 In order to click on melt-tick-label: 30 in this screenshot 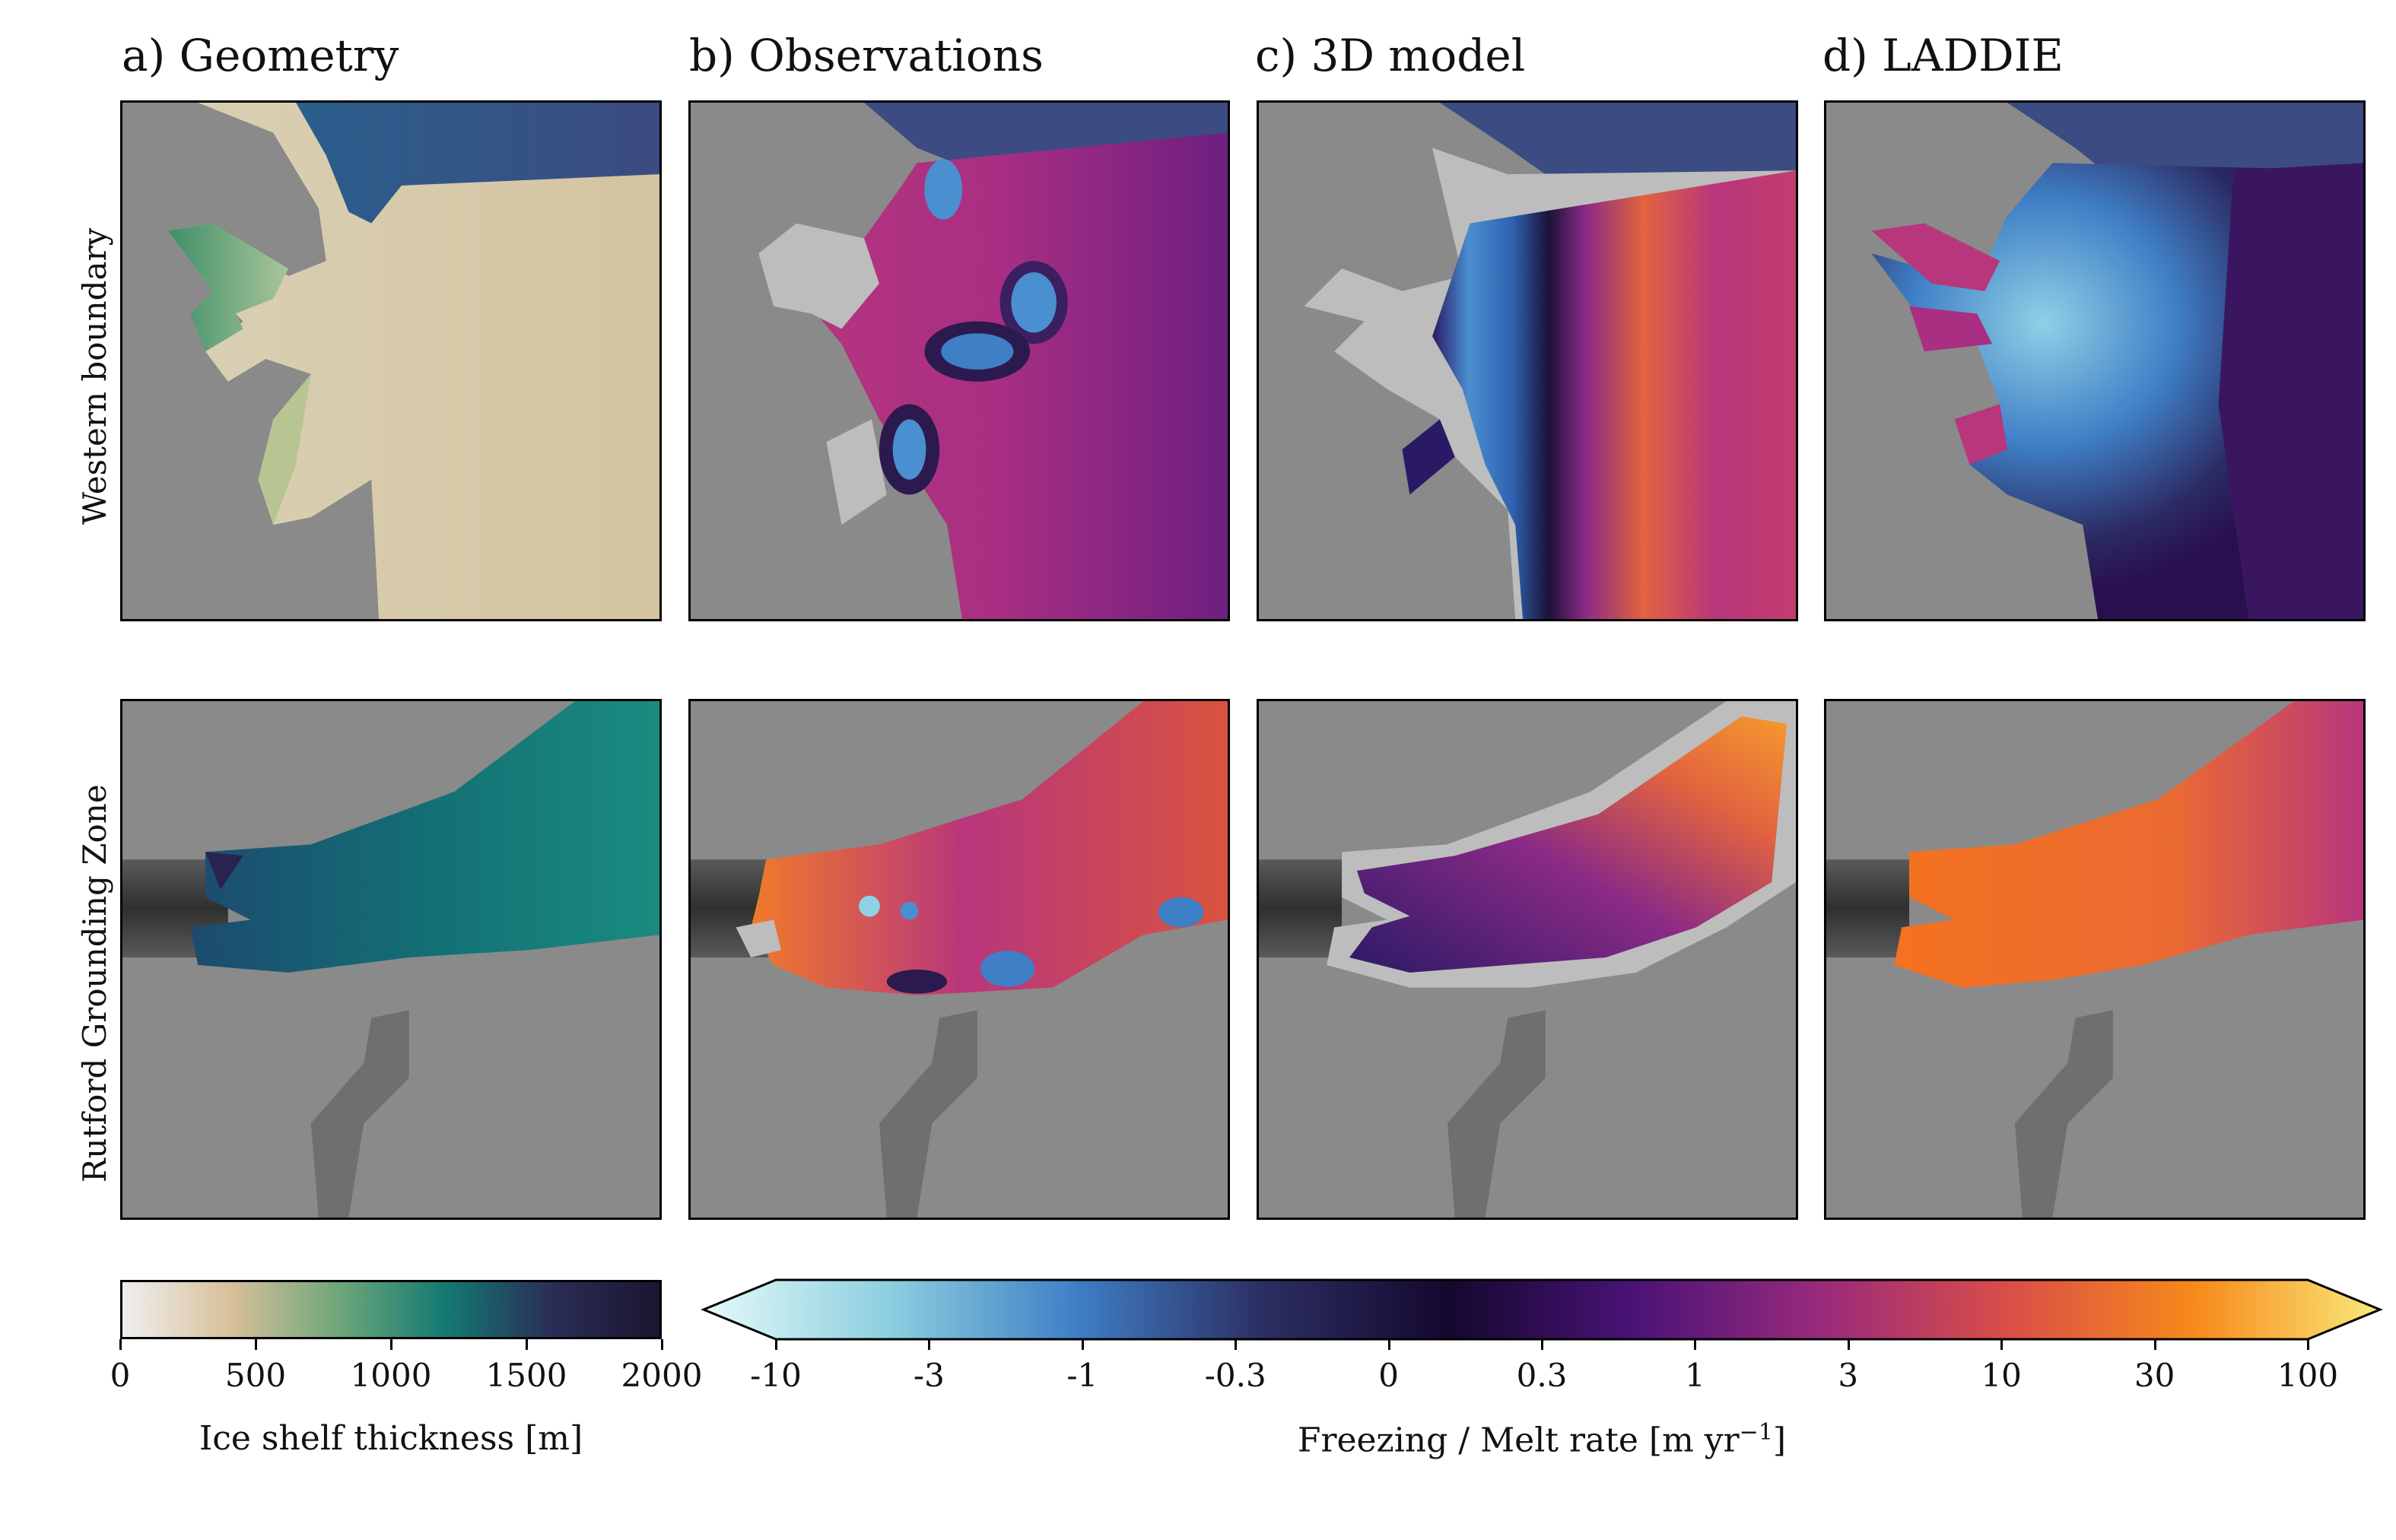, I will do `click(2155, 1375)`.